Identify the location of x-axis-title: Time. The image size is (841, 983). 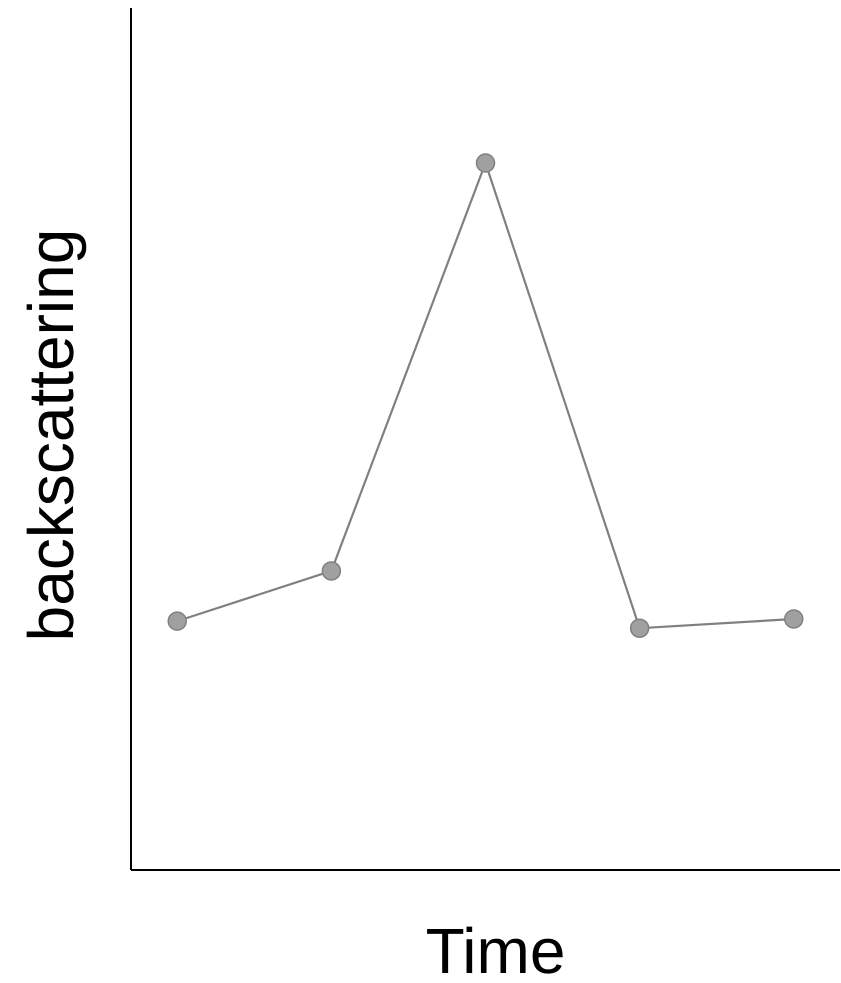
(496, 949).